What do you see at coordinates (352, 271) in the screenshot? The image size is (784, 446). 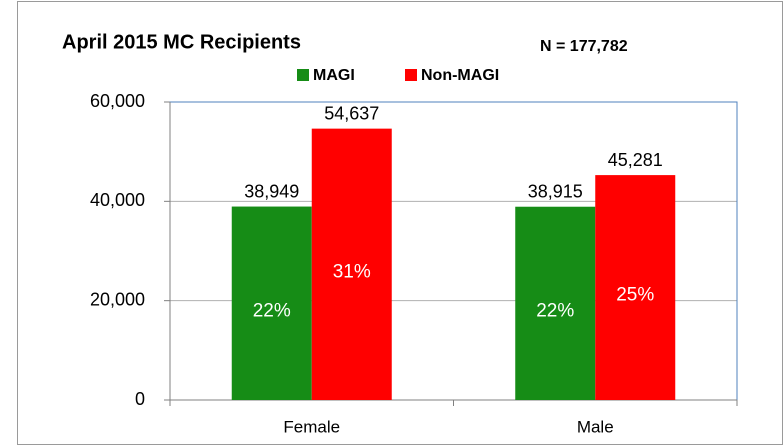 I see `share-label: 31%` at bounding box center [352, 271].